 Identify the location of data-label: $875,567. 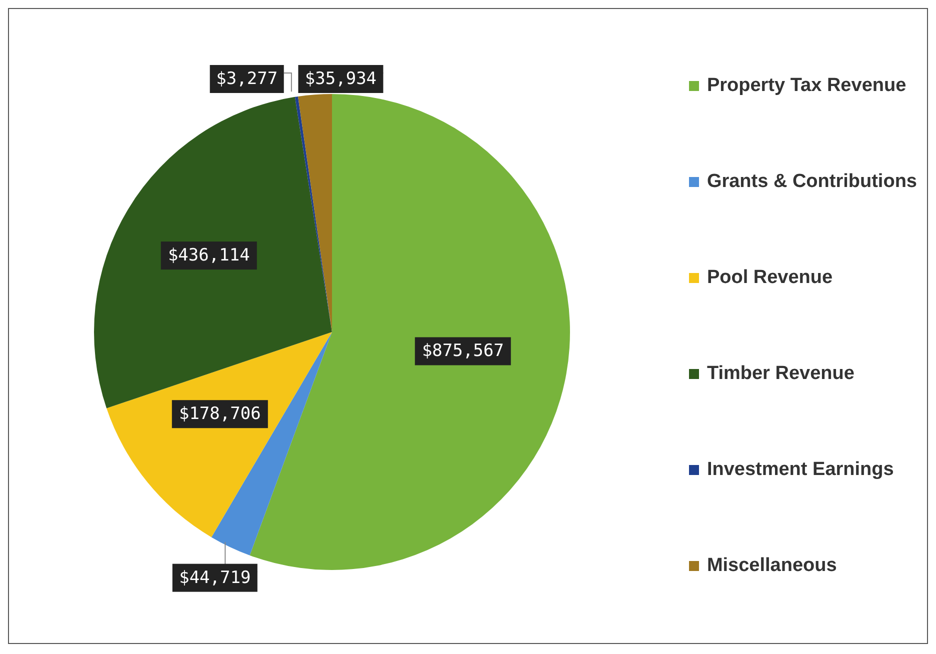
(463, 351).